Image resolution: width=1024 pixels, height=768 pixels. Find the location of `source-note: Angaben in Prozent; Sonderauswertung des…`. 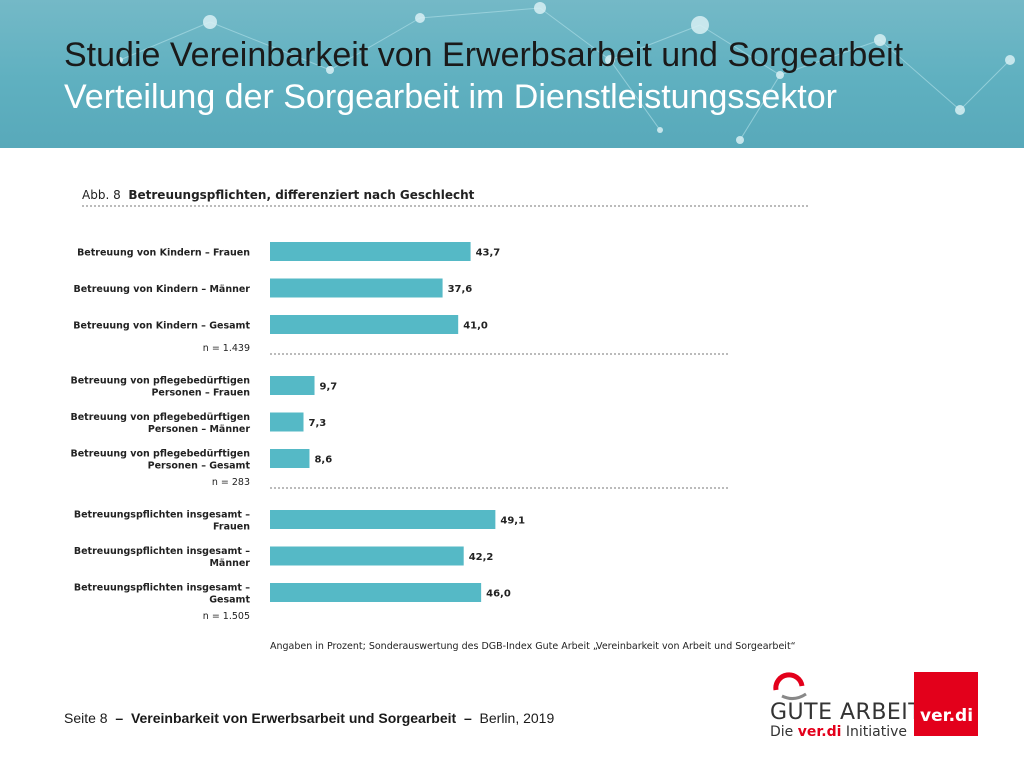

source-note: Angaben in Prozent; Sonderauswertung des… is located at coordinates (533, 646).